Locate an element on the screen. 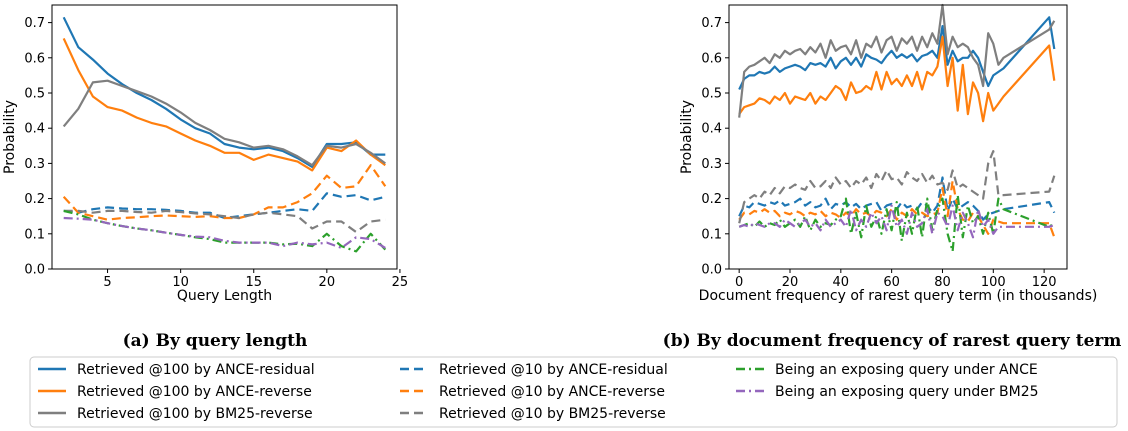 The image size is (1128, 431). x-tick-label: 100 is located at coordinates (993, 282).